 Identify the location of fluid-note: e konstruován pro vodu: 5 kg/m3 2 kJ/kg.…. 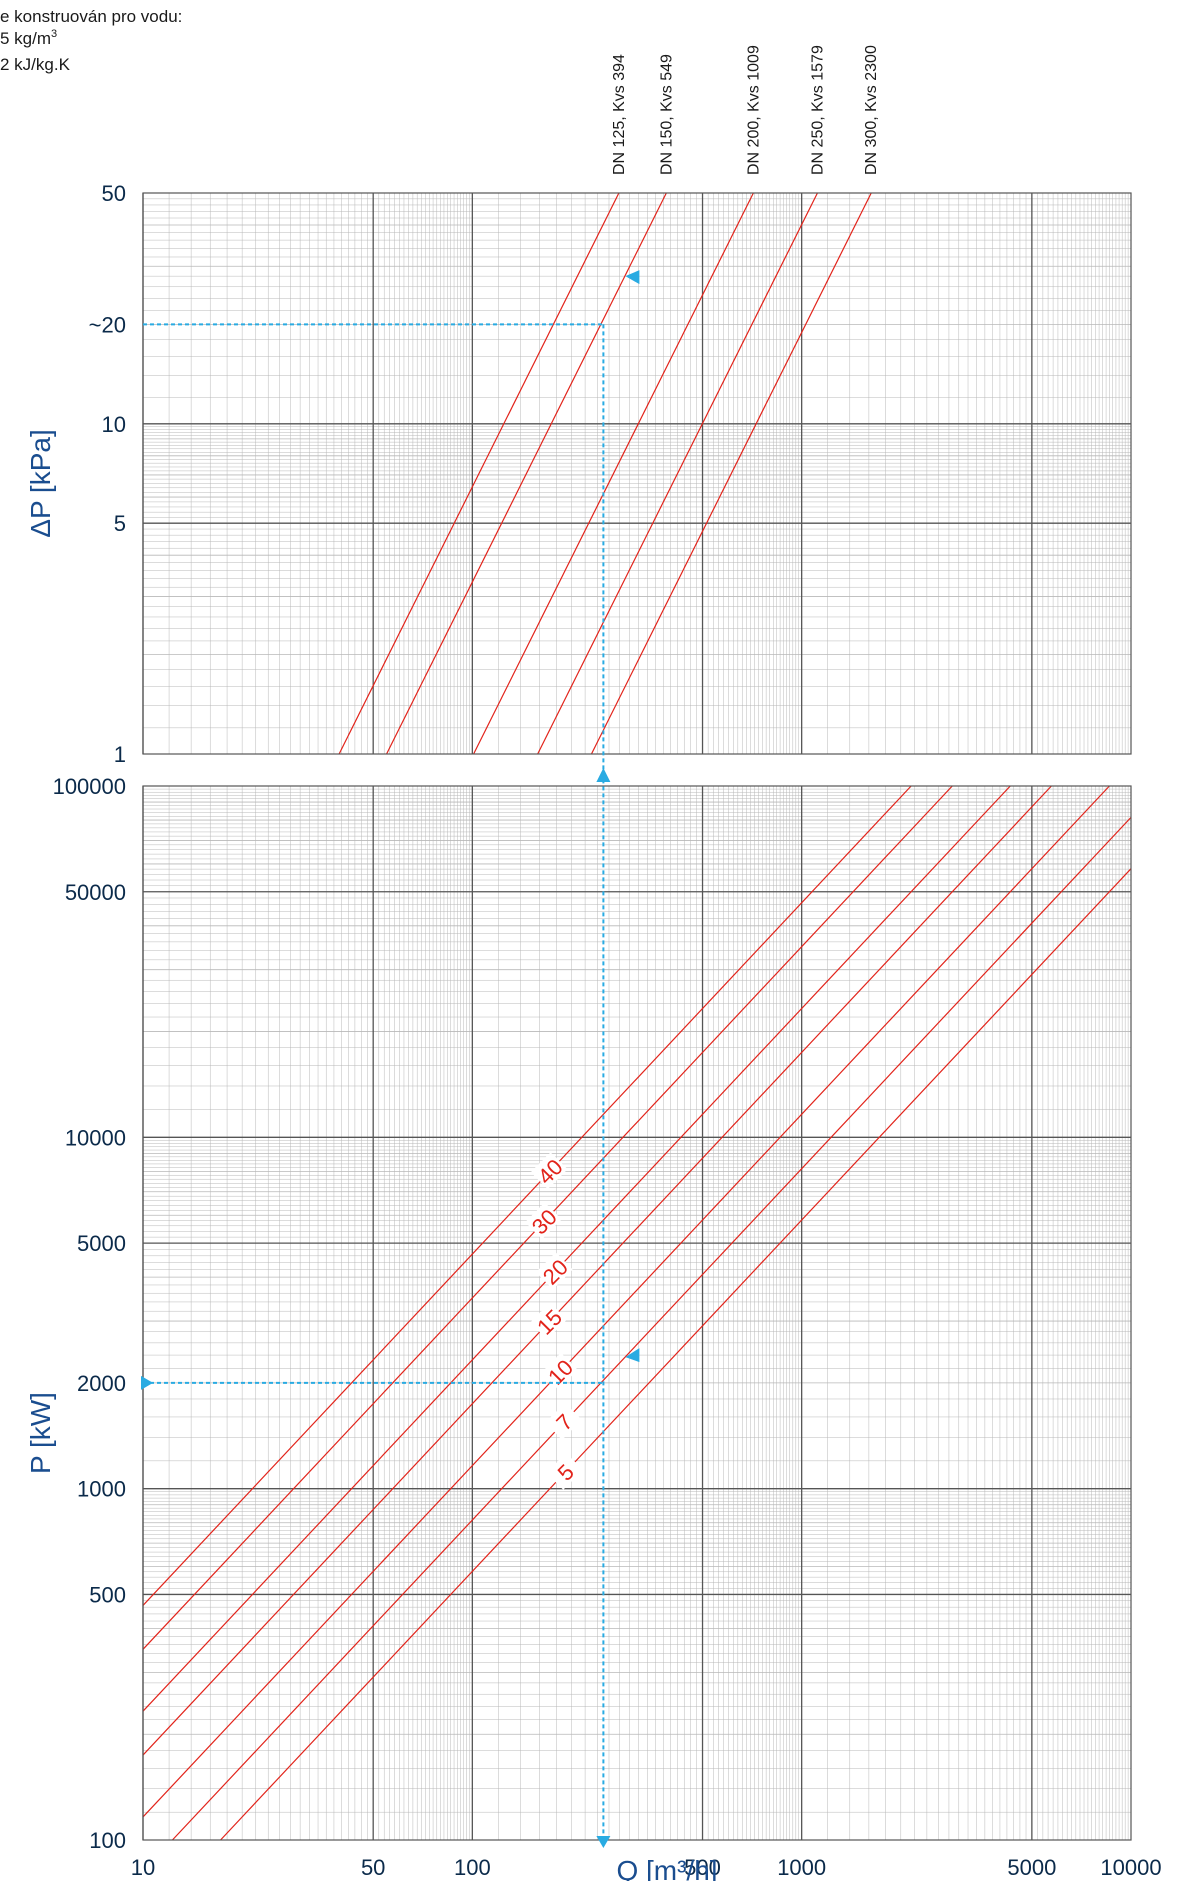
(91, 40).